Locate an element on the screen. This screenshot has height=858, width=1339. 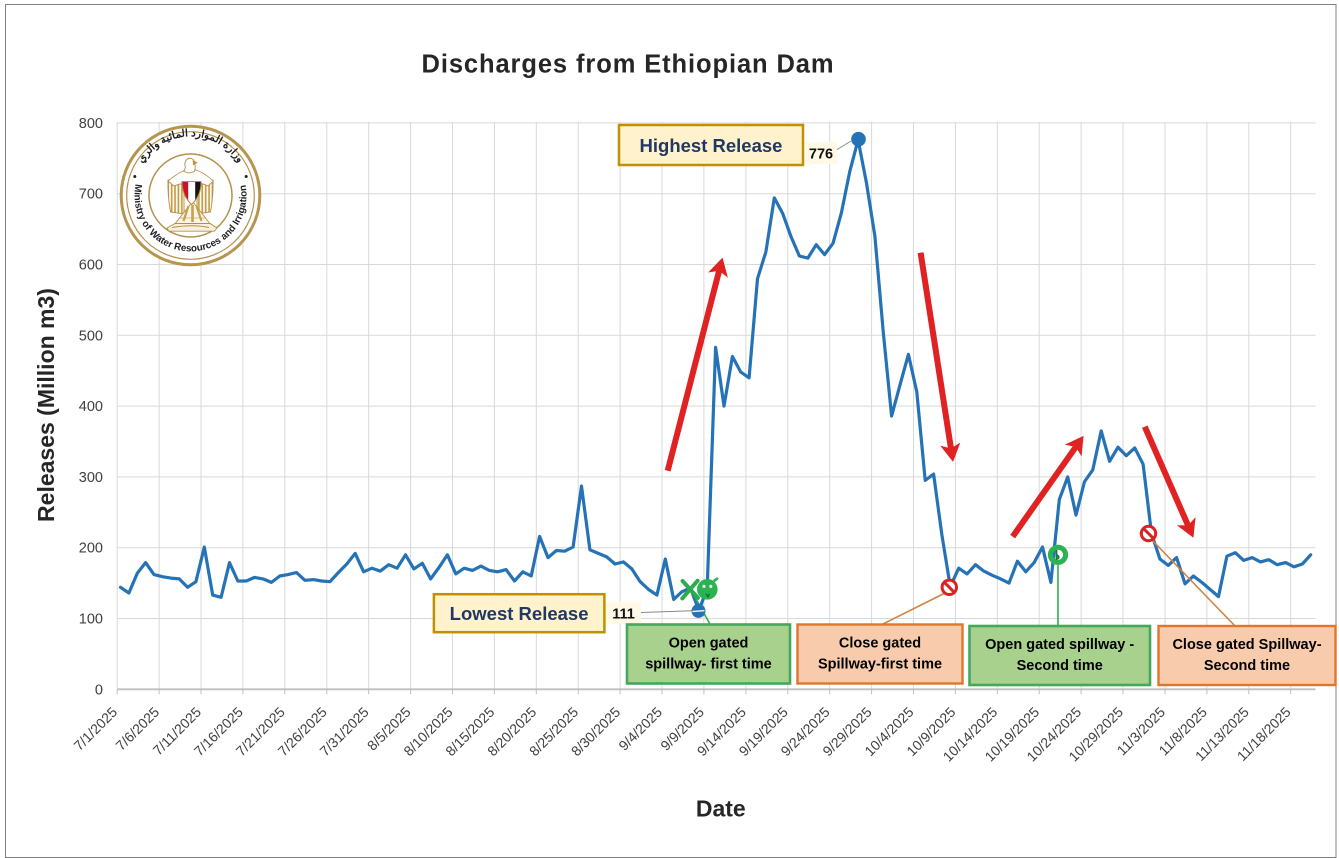
svg-text: 400 is located at coordinates (91, 407).